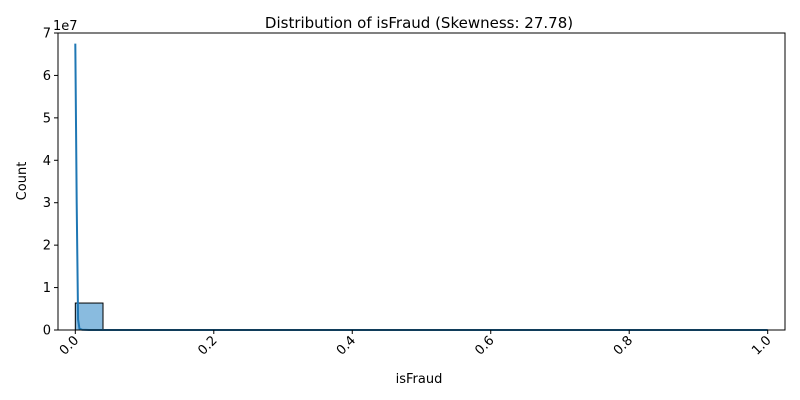  I want to click on y-tick-label: 1, so click(47, 288).